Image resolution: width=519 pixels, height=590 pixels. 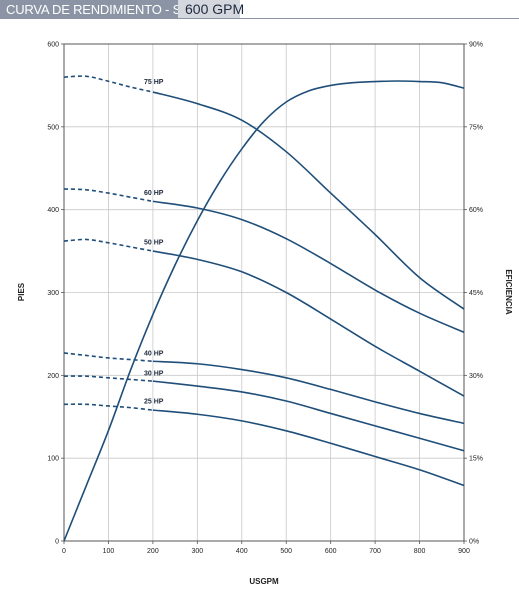 What do you see at coordinates (215, 9) in the screenshot?
I see `flow-badge-label: 600 GPM` at bounding box center [215, 9].